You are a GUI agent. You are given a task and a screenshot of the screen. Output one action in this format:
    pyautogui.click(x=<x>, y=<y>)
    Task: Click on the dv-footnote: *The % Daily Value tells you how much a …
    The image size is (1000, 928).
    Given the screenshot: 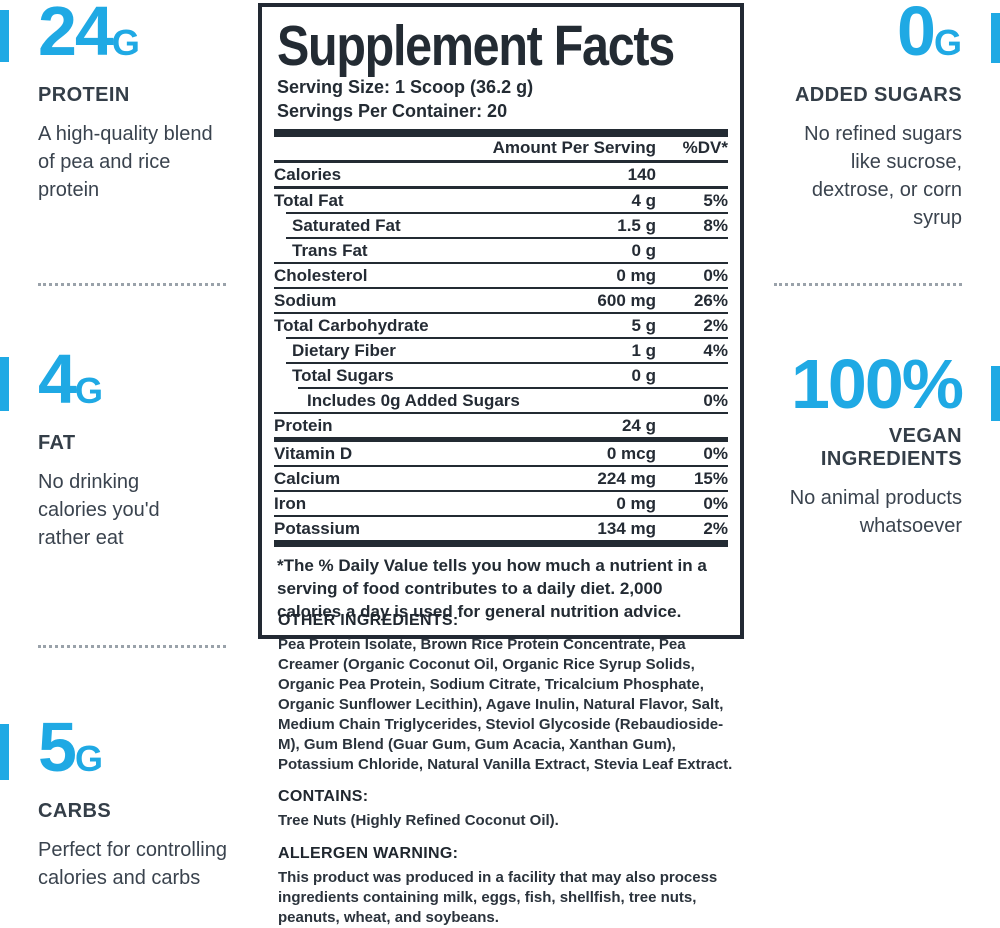 What is the action you would take?
    pyautogui.click(x=492, y=588)
    